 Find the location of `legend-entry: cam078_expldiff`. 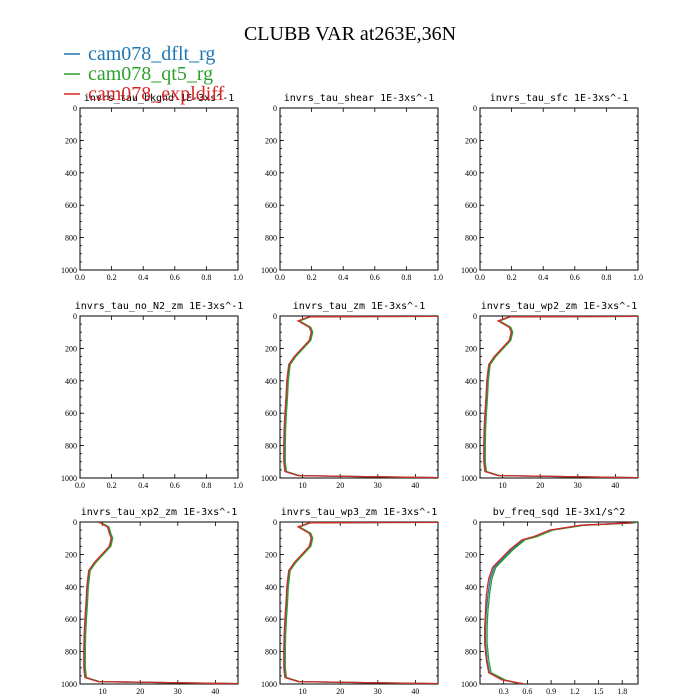

legend-entry: cam078_expldiff is located at coordinates (156, 94).